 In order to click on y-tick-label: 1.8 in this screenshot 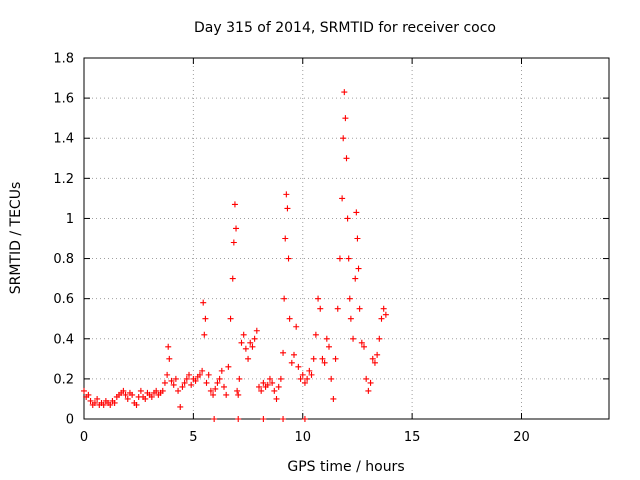, I will do `click(63, 59)`.